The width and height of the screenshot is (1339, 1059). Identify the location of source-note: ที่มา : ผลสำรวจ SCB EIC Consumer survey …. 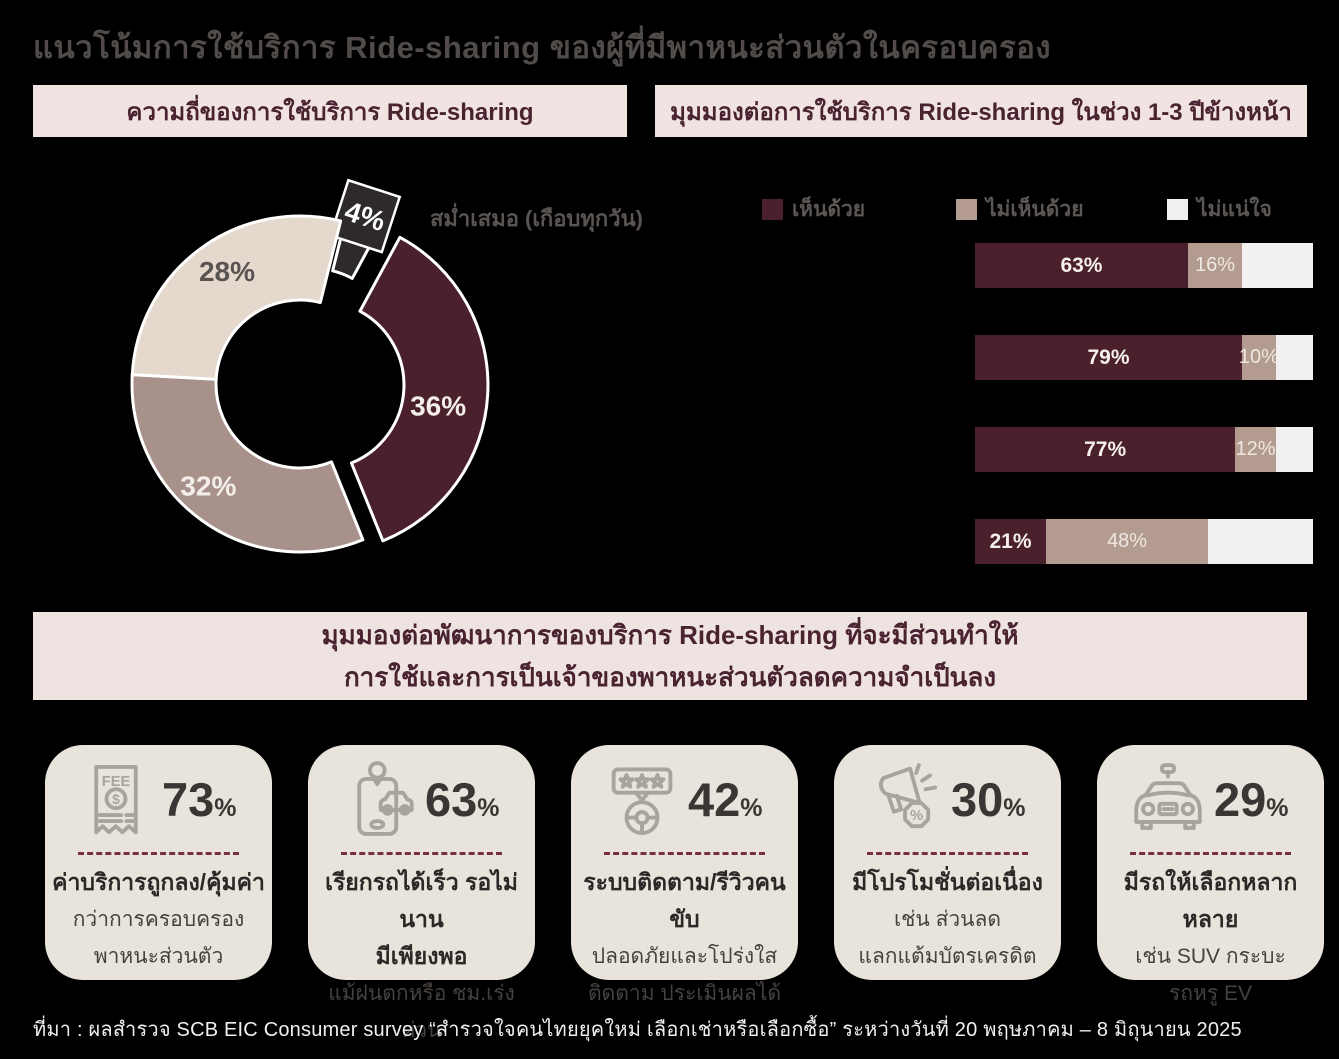
(637, 1030).